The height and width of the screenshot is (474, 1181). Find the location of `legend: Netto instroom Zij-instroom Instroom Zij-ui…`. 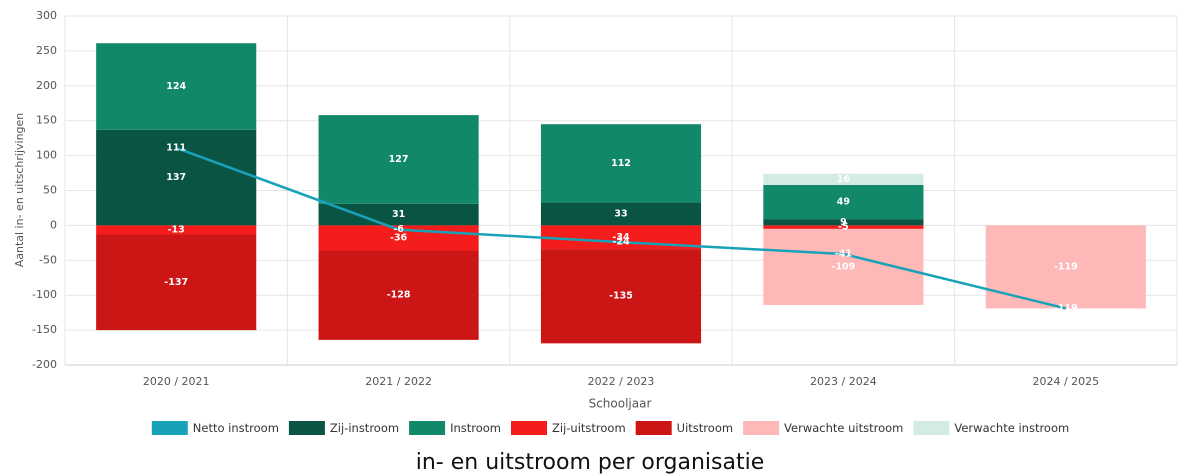

legend: Netto instroom Zij-instroom Instroom Zij-ui… is located at coordinates (610, 428).